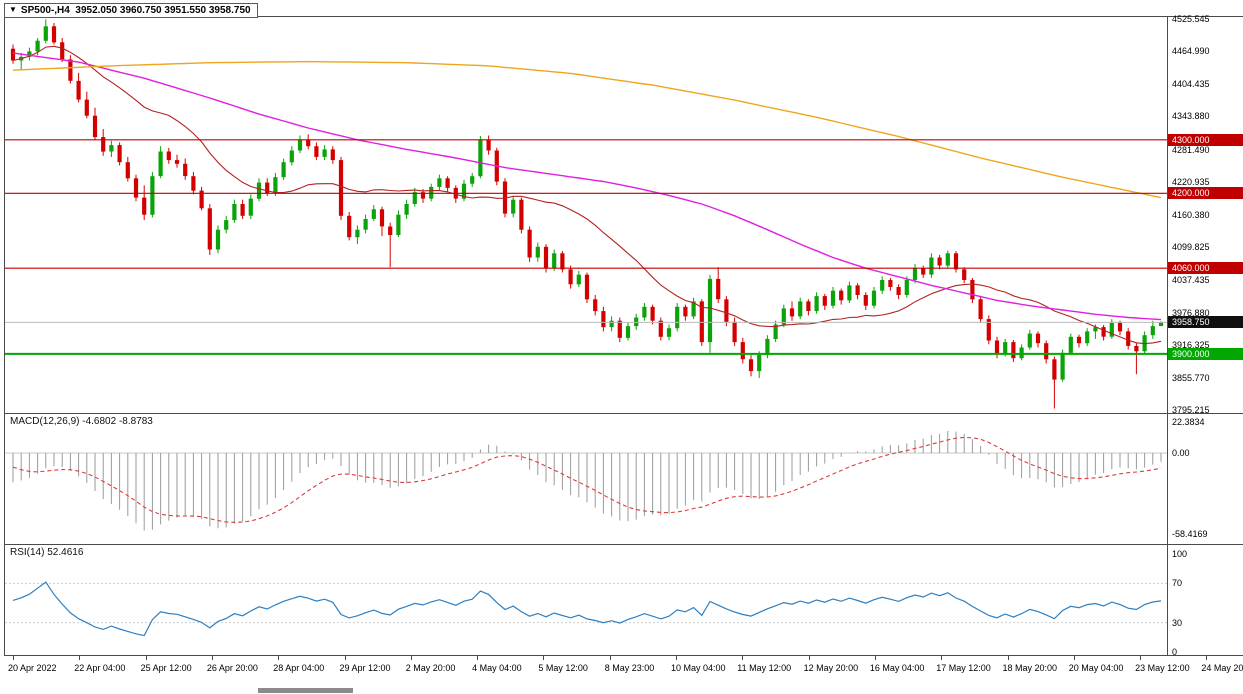 Image resolution: width=1243 pixels, height=694 pixels. Describe the element at coordinates (1191, 83) in the screenshot. I see `price-scale-label: 4404.435` at that location.